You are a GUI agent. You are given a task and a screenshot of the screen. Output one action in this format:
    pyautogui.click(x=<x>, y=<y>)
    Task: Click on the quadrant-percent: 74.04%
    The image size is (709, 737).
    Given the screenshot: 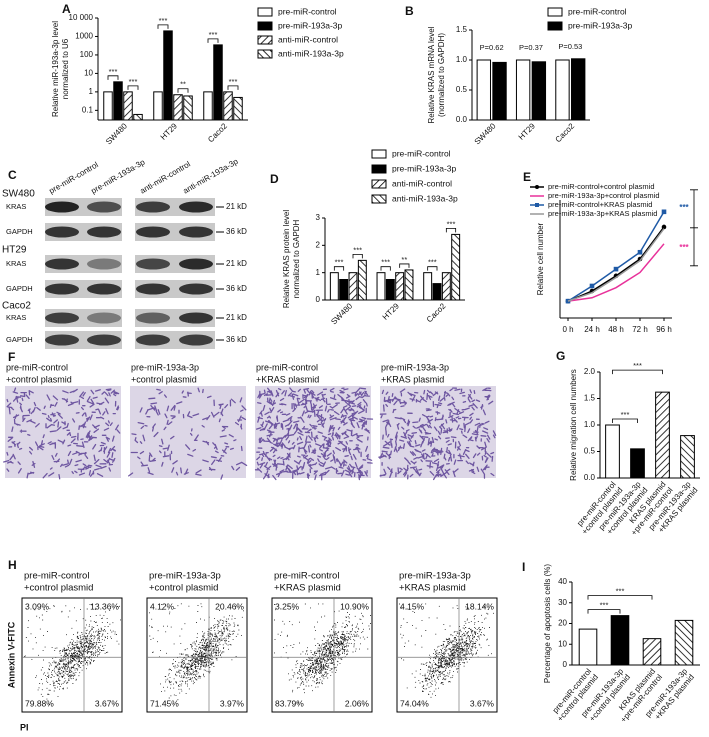 What is the action you would take?
    pyautogui.click(x=414, y=703)
    